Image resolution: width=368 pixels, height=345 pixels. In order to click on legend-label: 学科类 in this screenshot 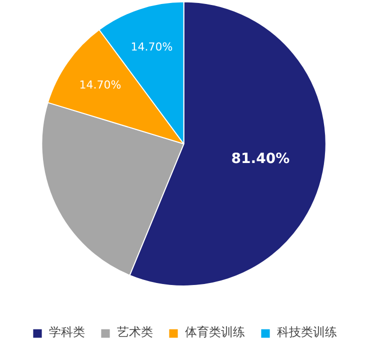, I will do `click(67, 332)`.